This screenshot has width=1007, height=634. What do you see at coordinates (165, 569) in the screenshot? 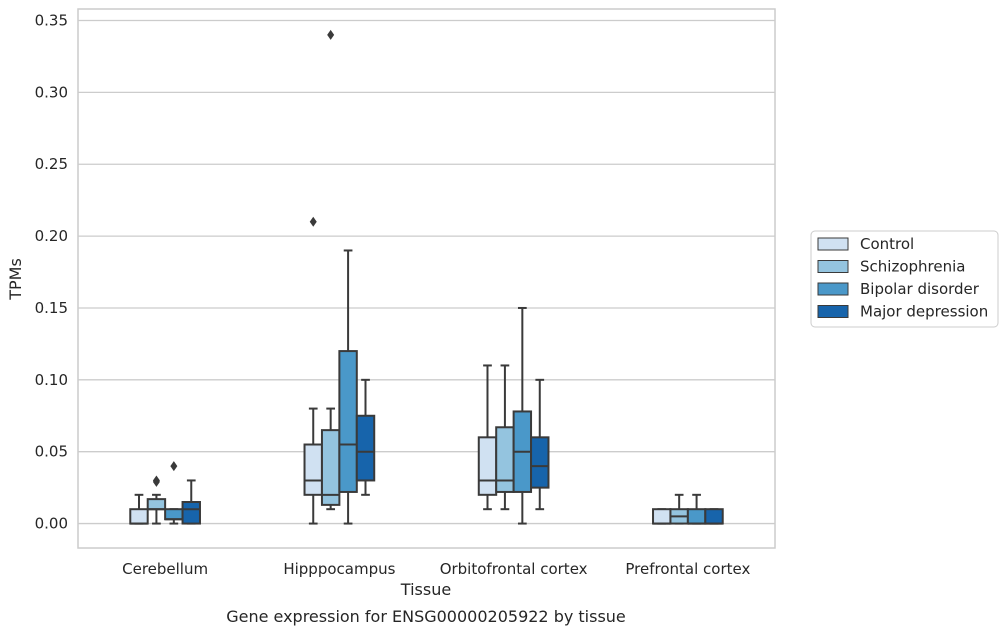
I see `x-tick-label: Cerebellum` at bounding box center [165, 569].